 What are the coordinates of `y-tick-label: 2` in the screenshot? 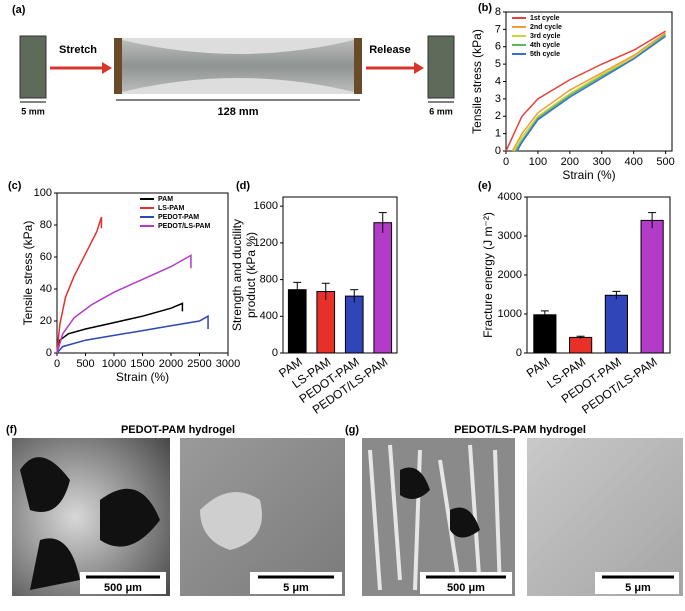 It's located at (498, 116).